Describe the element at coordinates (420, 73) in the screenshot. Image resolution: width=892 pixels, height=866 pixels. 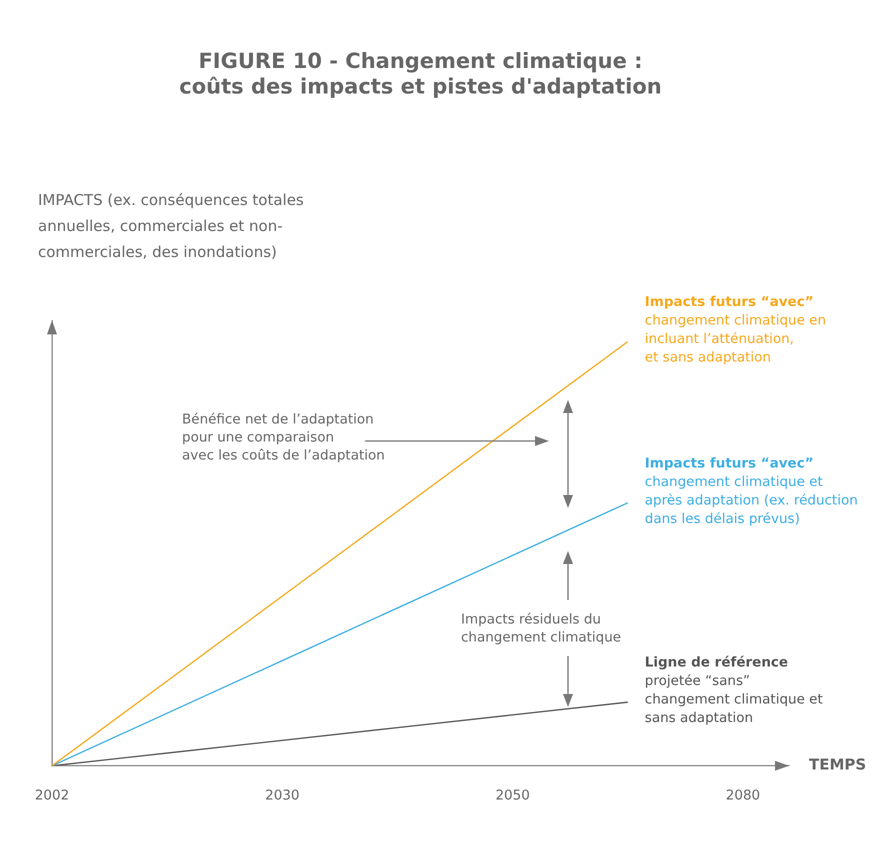
I see `chart-title: FIGURE 10 - Changement climatique : coûts des impacts et pistes d'adaptation` at that location.